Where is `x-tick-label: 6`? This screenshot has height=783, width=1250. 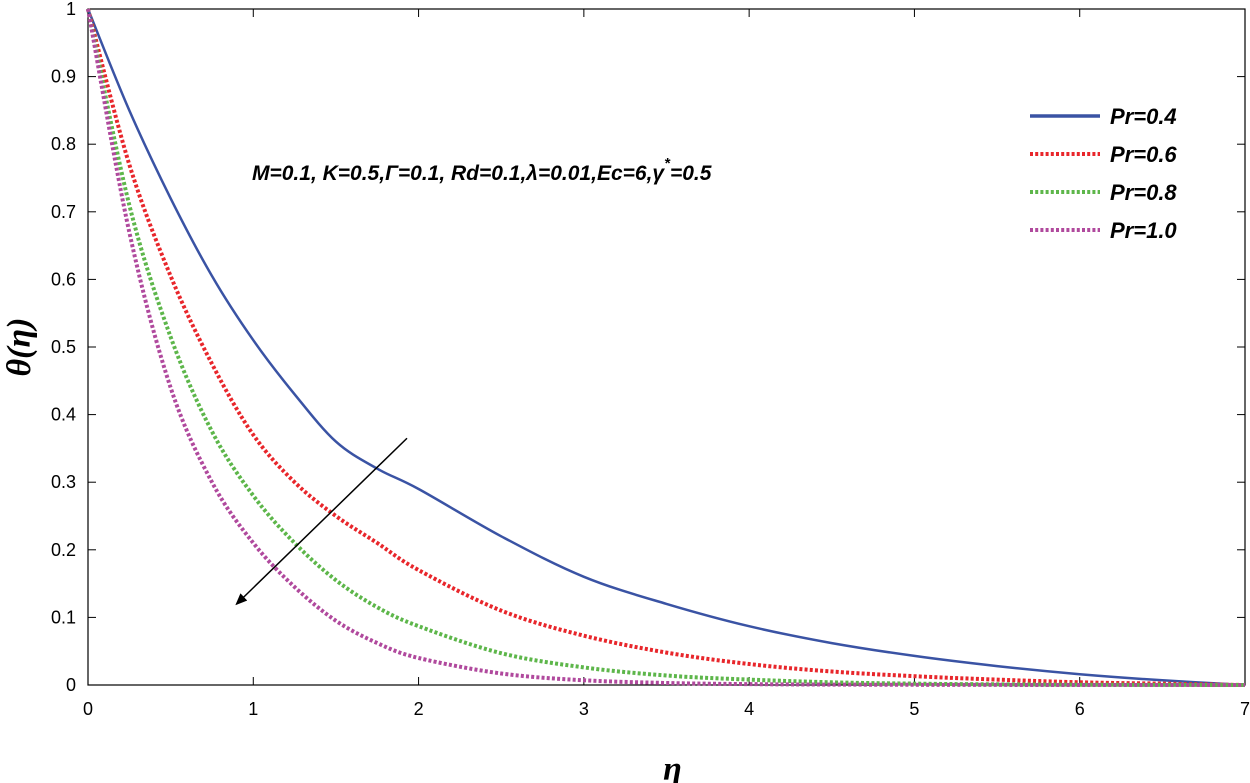
x-tick-label: 6 is located at coordinates (1080, 709).